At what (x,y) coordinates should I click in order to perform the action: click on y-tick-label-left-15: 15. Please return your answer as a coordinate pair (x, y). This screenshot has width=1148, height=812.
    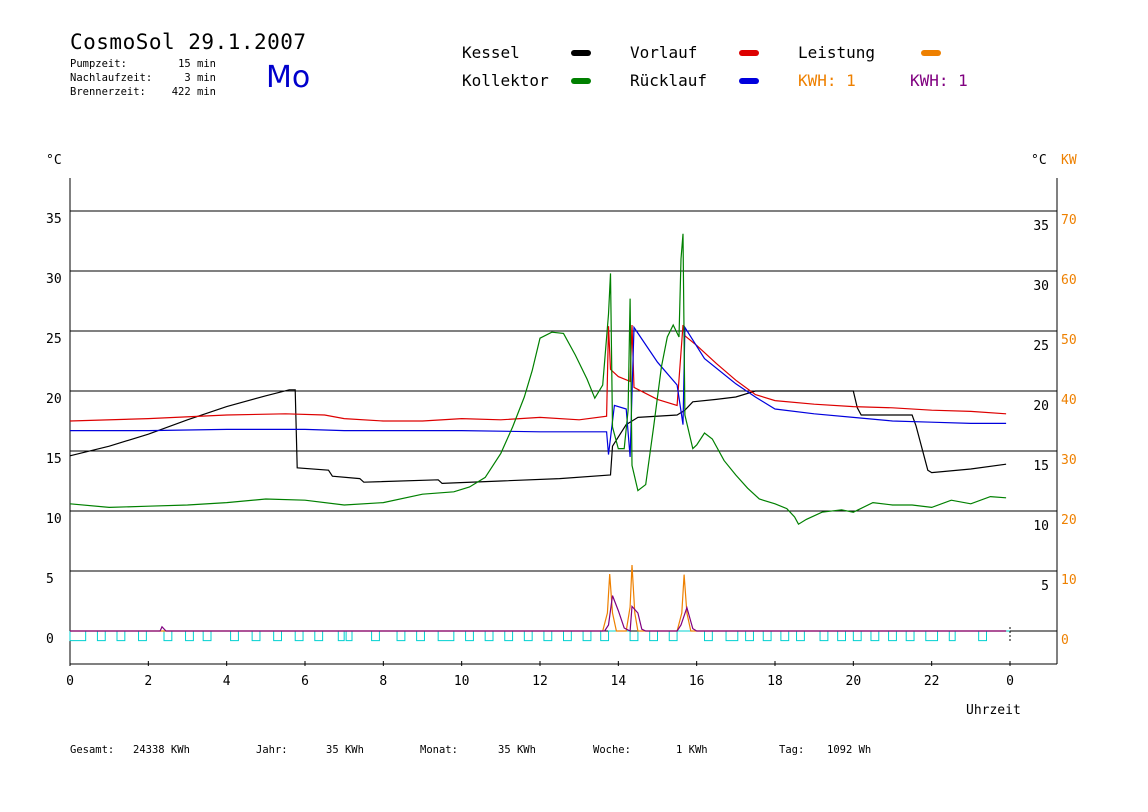
    Looking at the image, I should click on (54, 459).